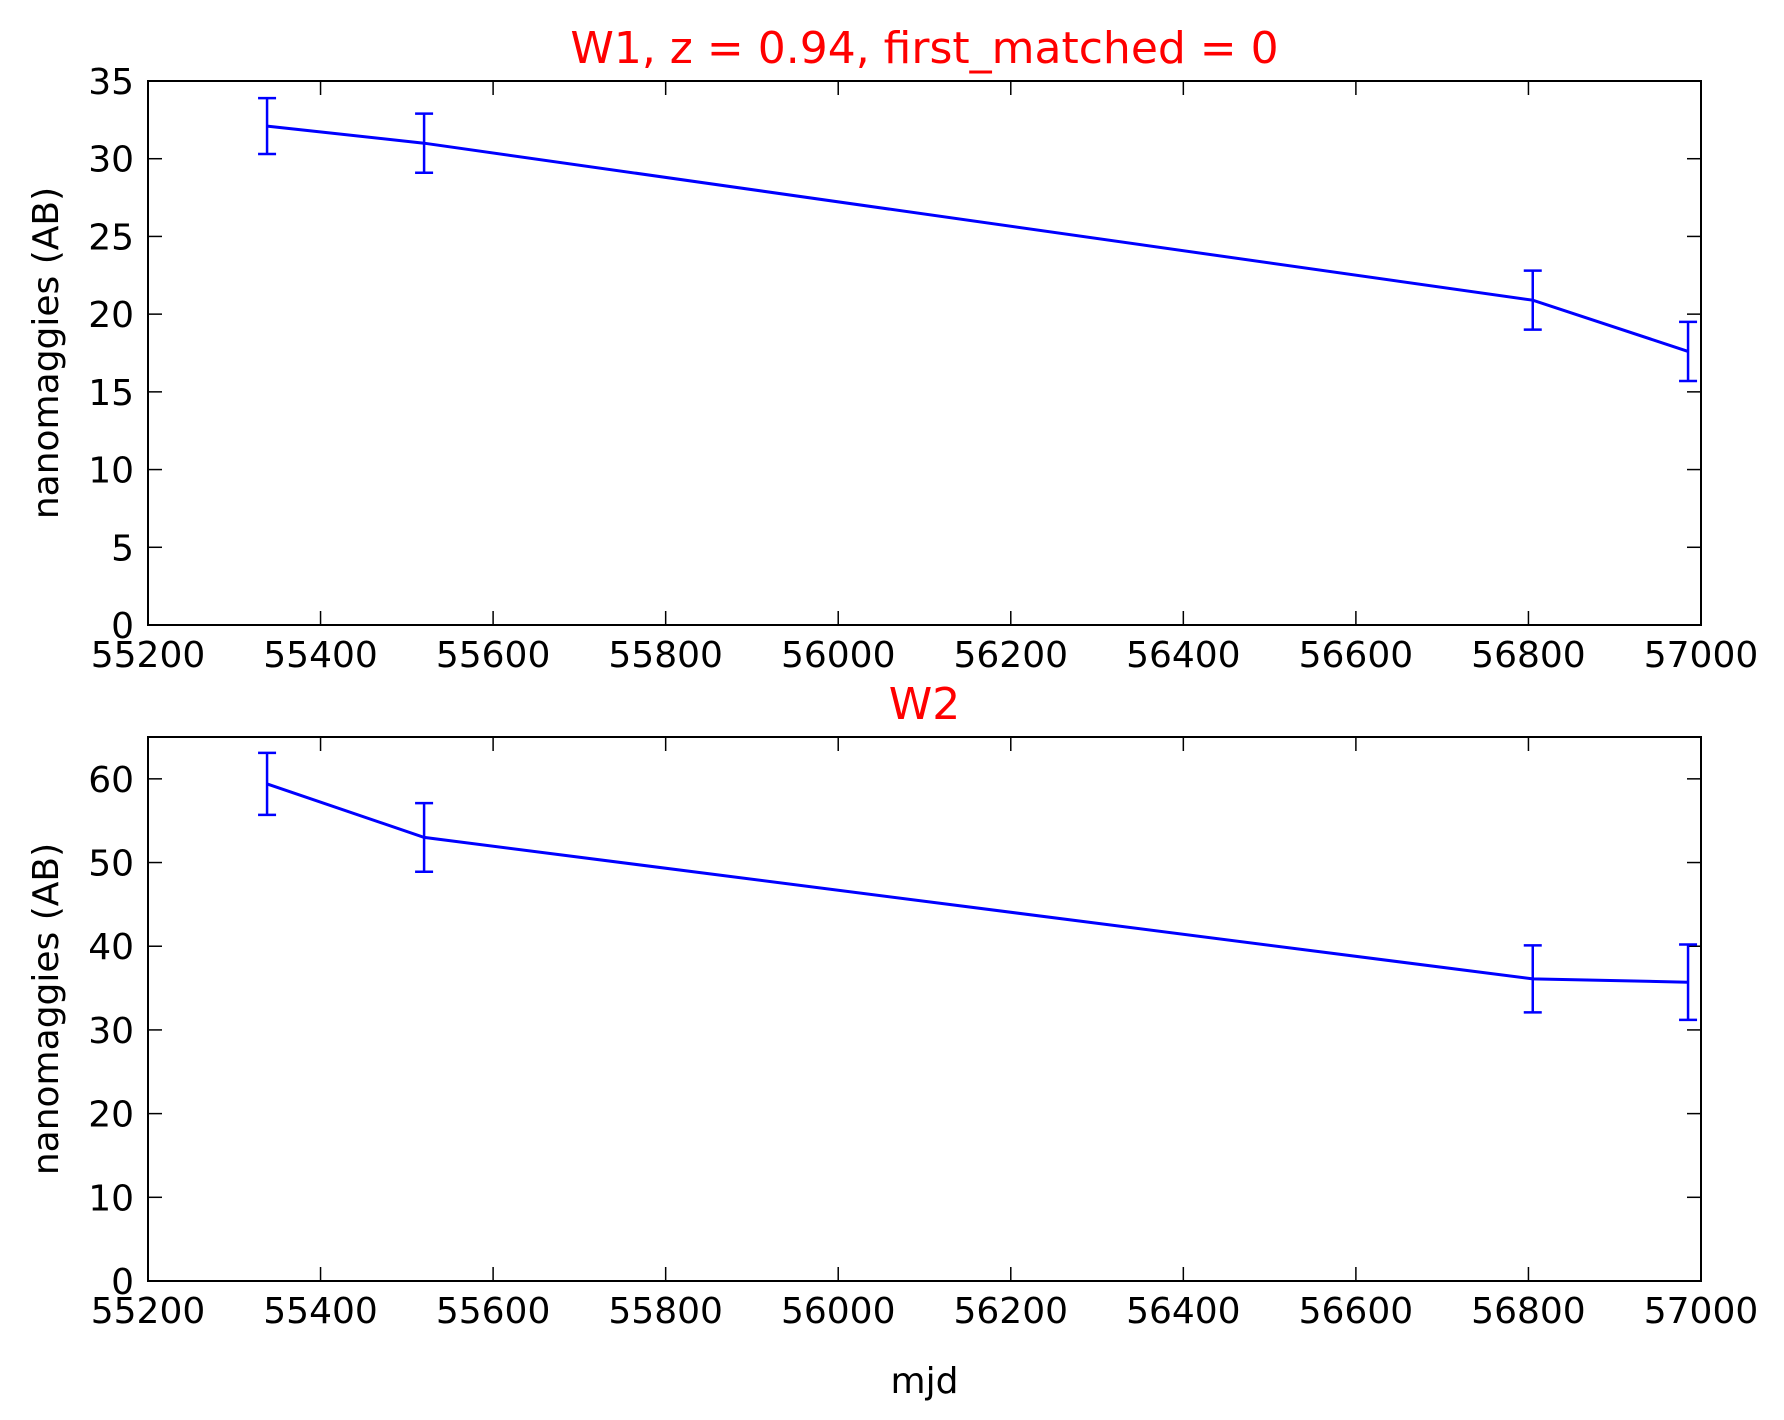 The height and width of the screenshot is (1420, 1784). I want to click on y-tick-label: 15, so click(111, 393).